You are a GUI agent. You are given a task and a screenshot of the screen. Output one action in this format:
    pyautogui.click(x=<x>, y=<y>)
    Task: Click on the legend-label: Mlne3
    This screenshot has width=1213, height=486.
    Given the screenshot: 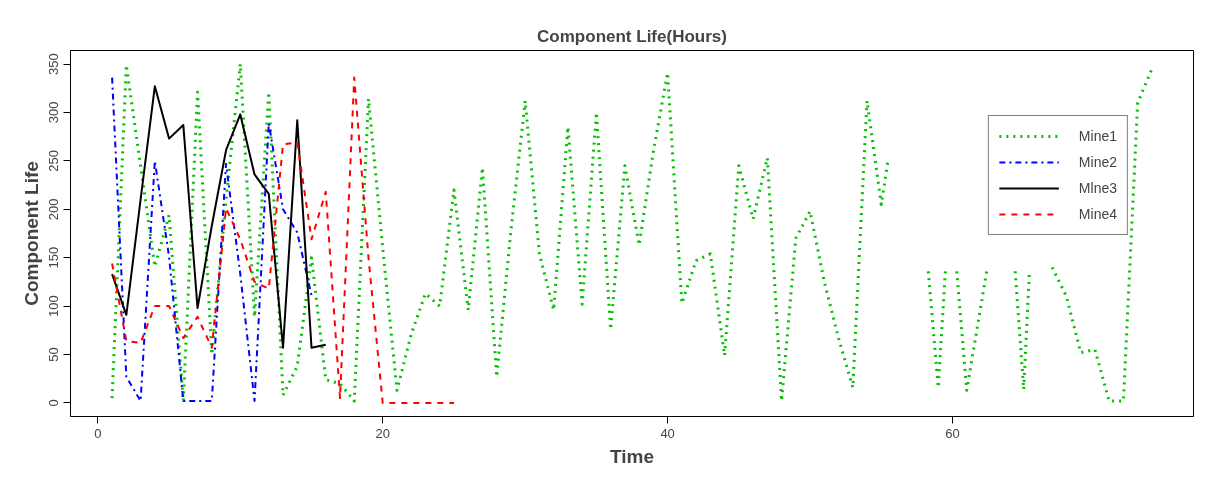 What is the action you would take?
    pyautogui.click(x=1097, y=188)
    